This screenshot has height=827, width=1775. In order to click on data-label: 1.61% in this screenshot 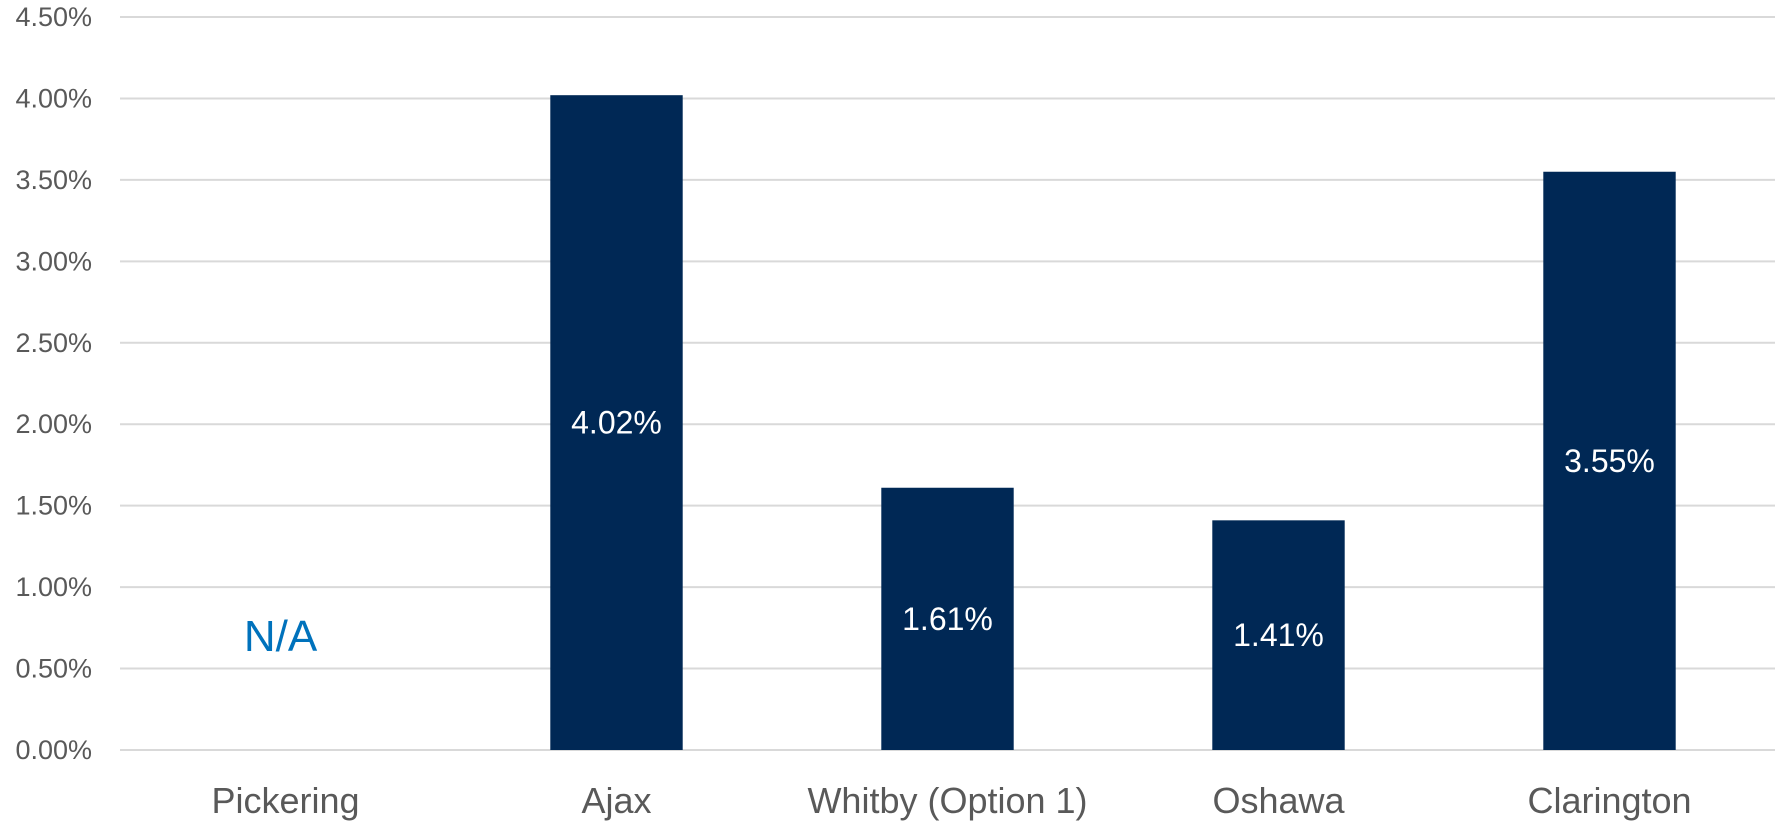, I will do `click(947, 619)`.